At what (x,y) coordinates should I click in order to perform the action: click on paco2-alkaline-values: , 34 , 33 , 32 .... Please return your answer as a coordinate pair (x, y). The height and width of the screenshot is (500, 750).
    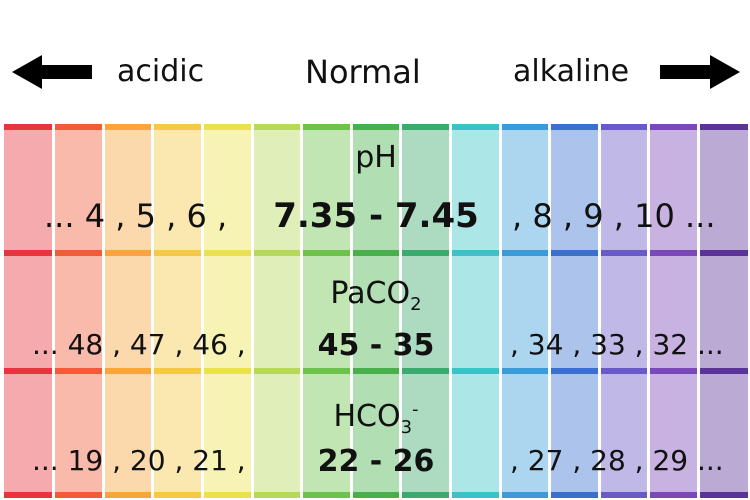
    Looking at the image, I should click on (617, 344).